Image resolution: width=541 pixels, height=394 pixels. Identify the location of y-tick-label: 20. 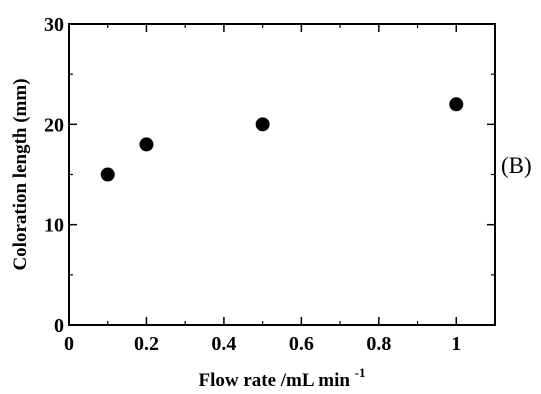
(54, 125).